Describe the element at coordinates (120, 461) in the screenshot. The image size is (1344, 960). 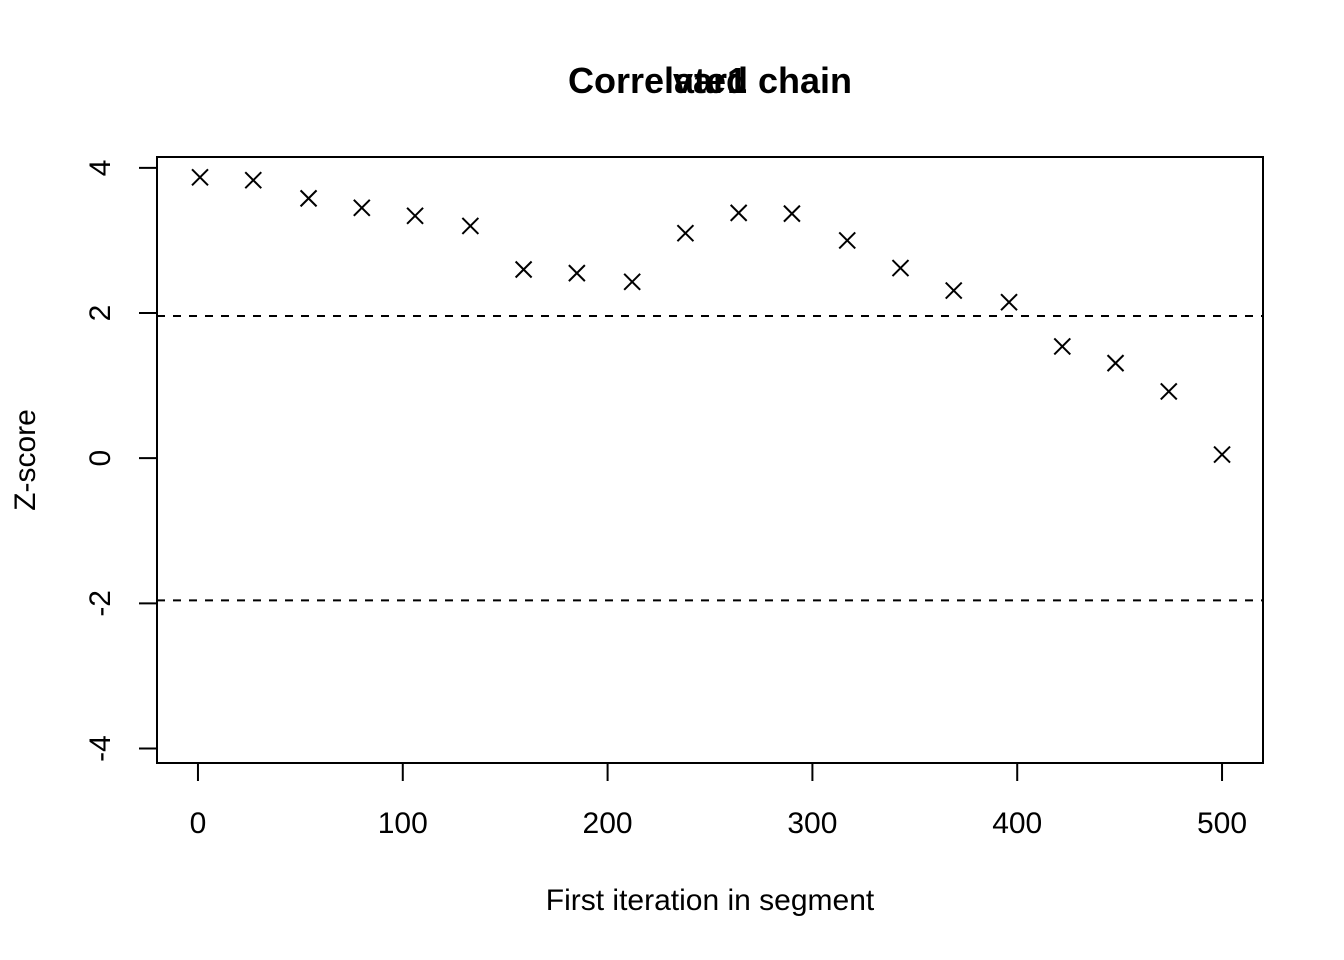
I see `y-axis: -4 -2 0 2 4` at that location.